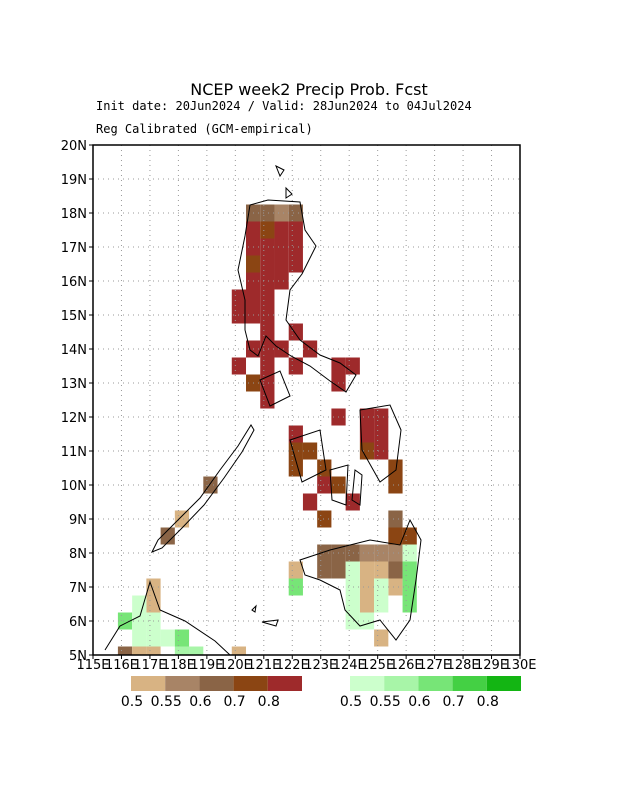 The image size is (618, 804). I want to click on x-tick-label: 130E, so click(519, 665).